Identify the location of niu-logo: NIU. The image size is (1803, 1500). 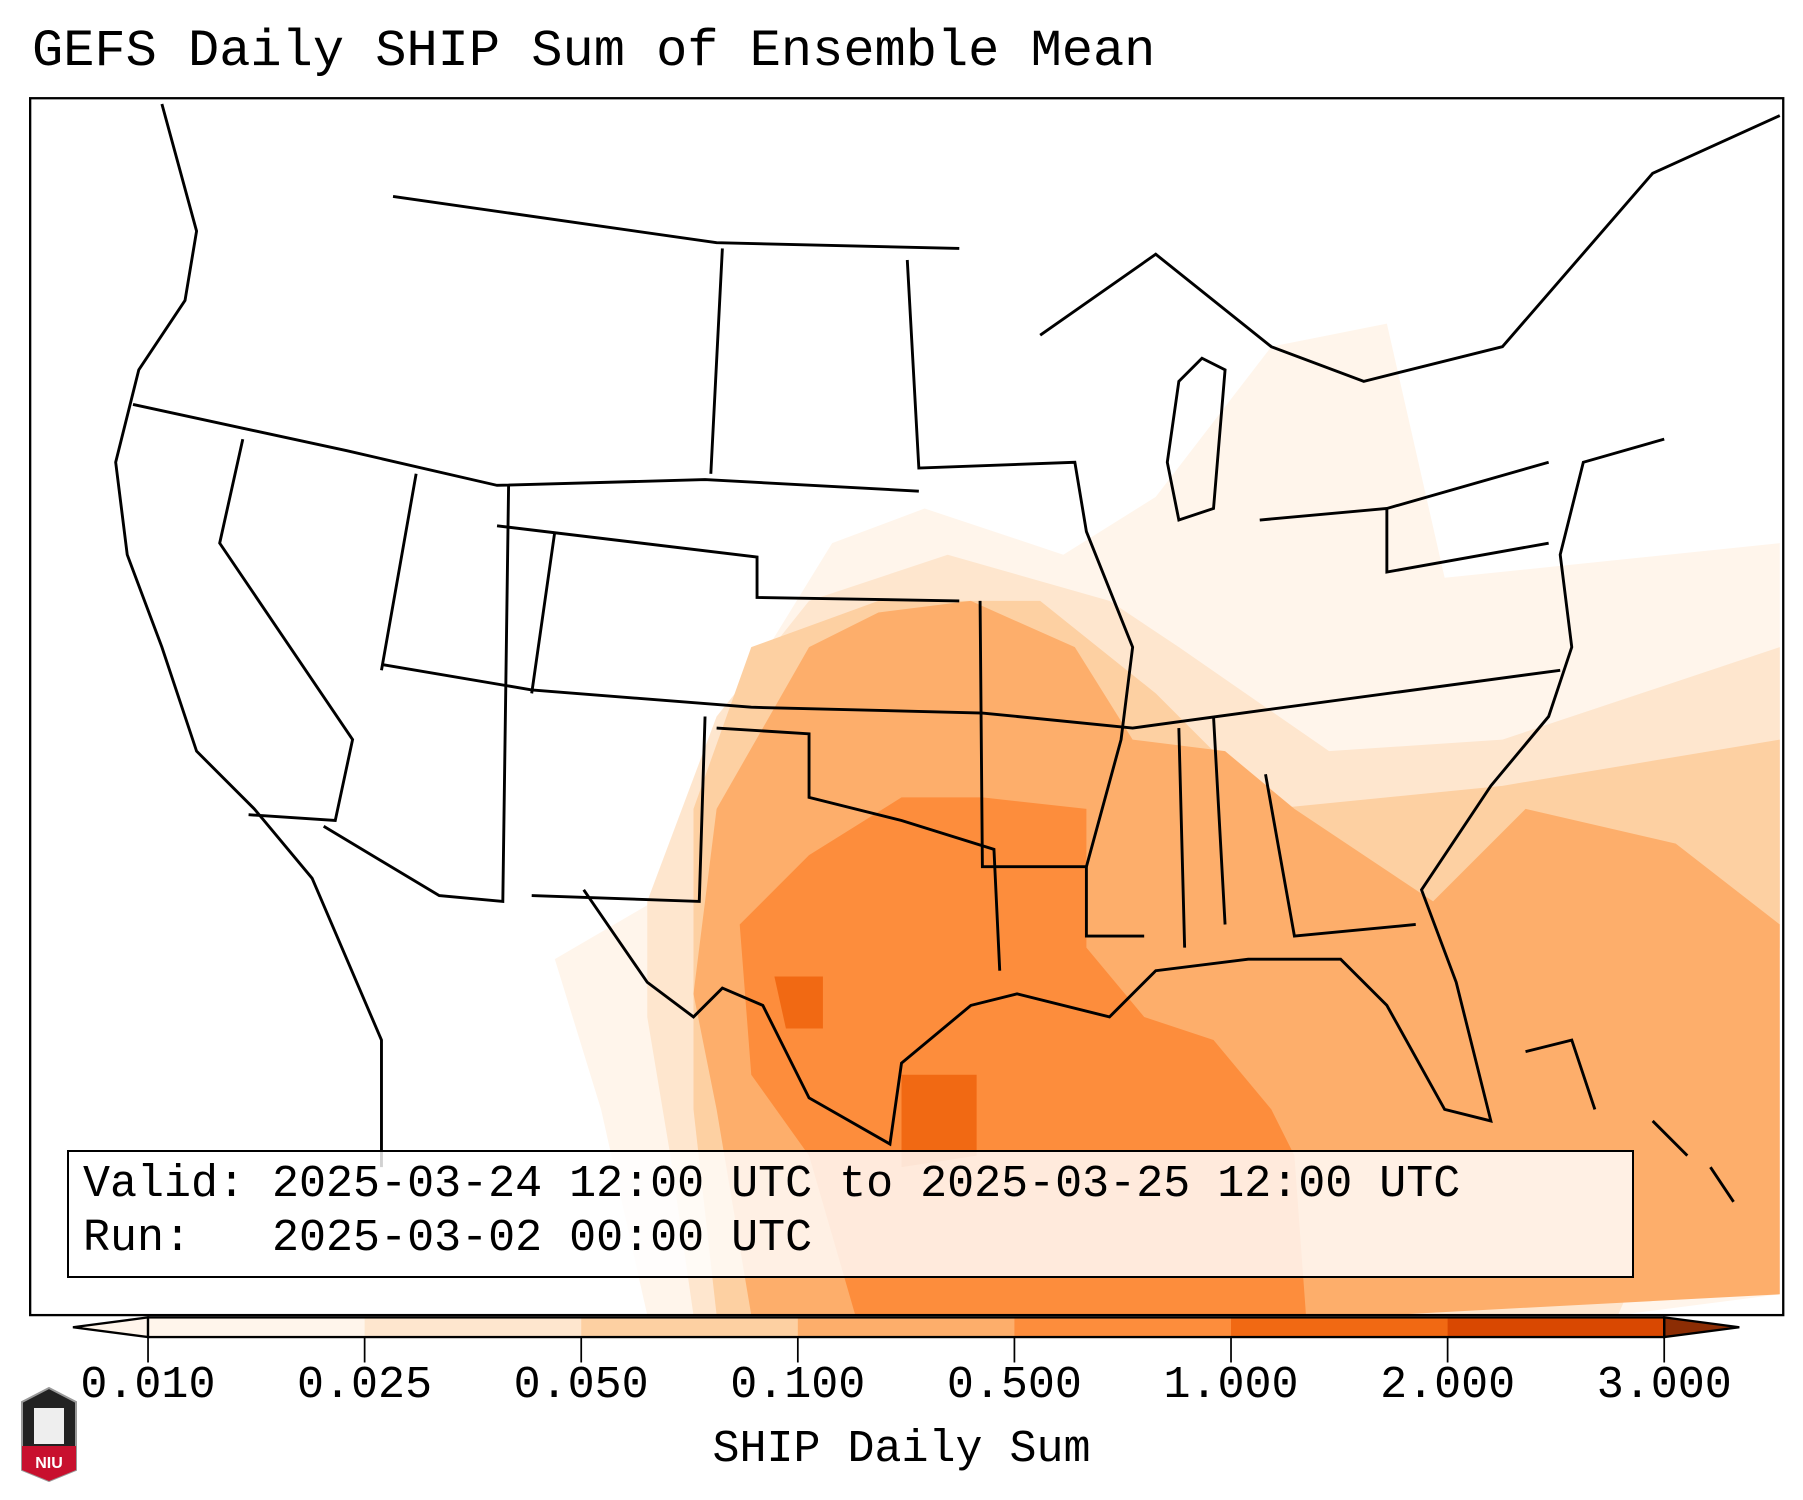
(49, 1434).